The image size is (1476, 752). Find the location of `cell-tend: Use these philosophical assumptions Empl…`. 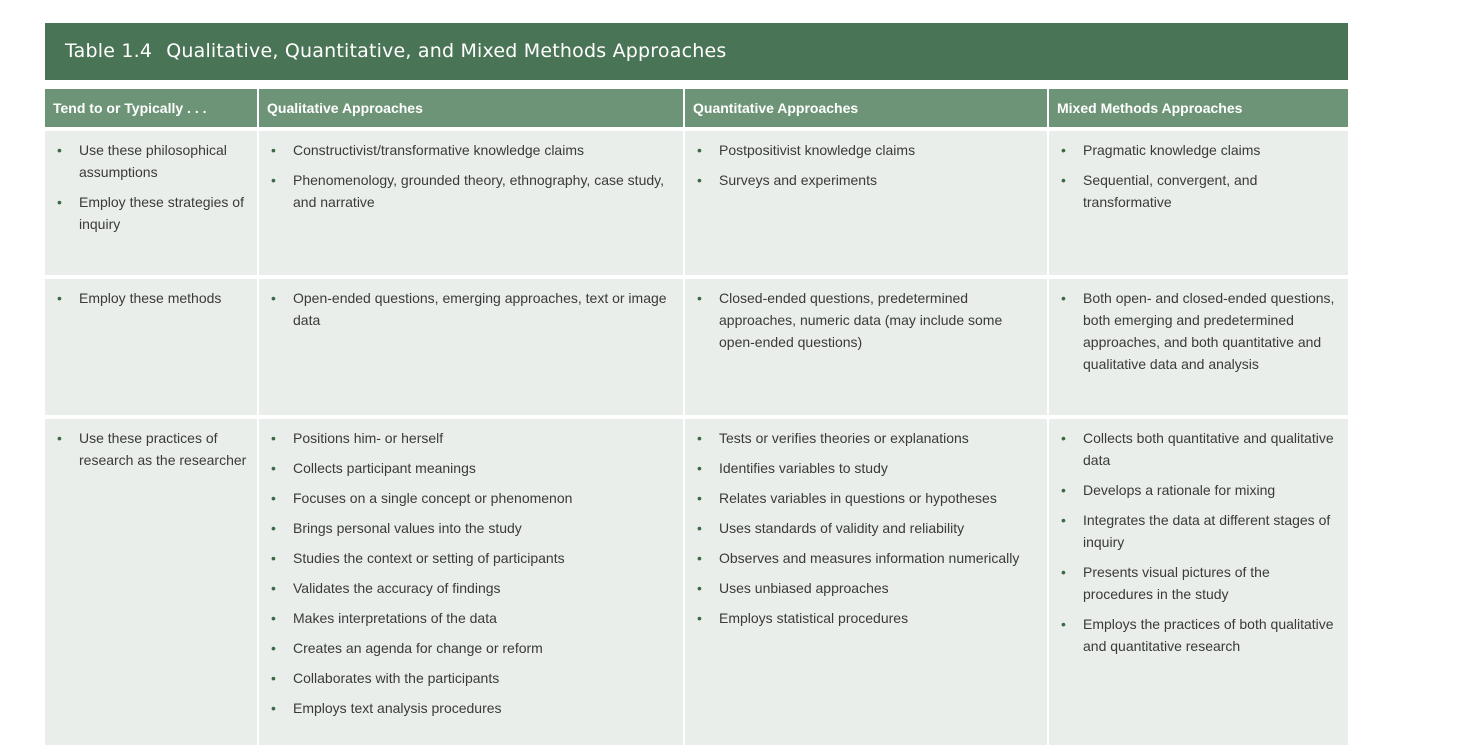

cell-tend: Use these philosophical assumptions Empl… is located at coordinates (152, 202).